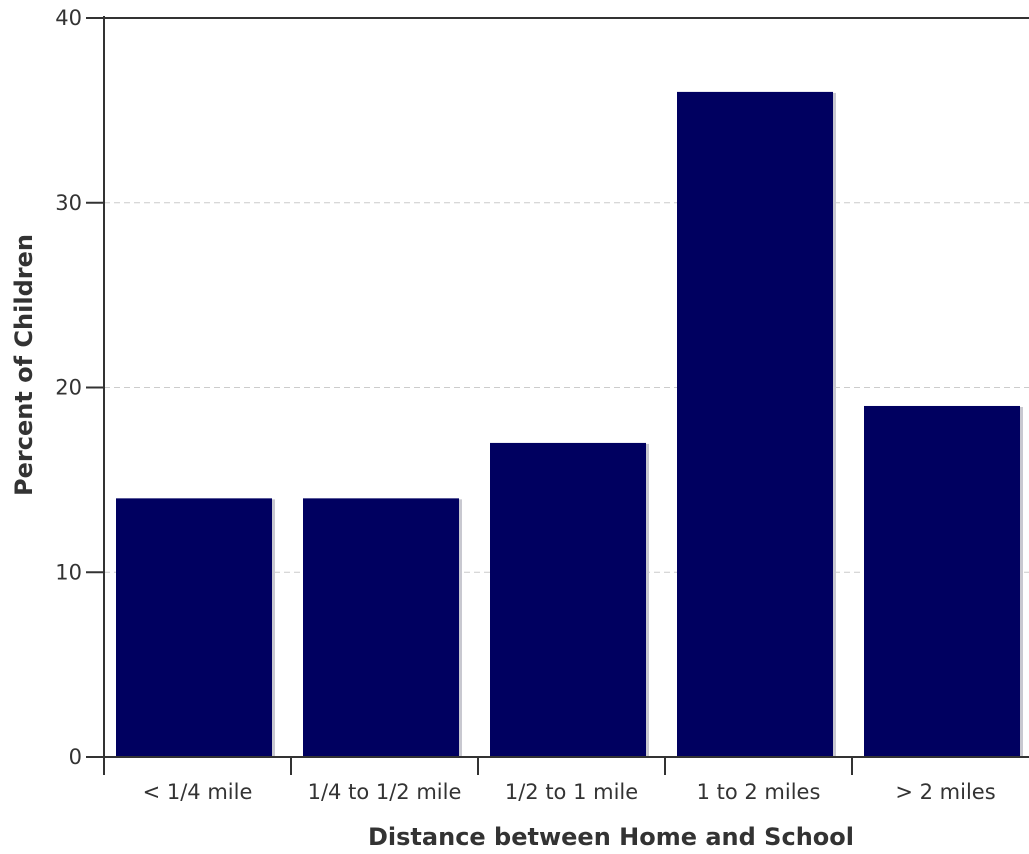 The width and height of the screenshot is (1029, 854). I want to click on x-tick-label: < 1/4 mile, so click(198, 792).